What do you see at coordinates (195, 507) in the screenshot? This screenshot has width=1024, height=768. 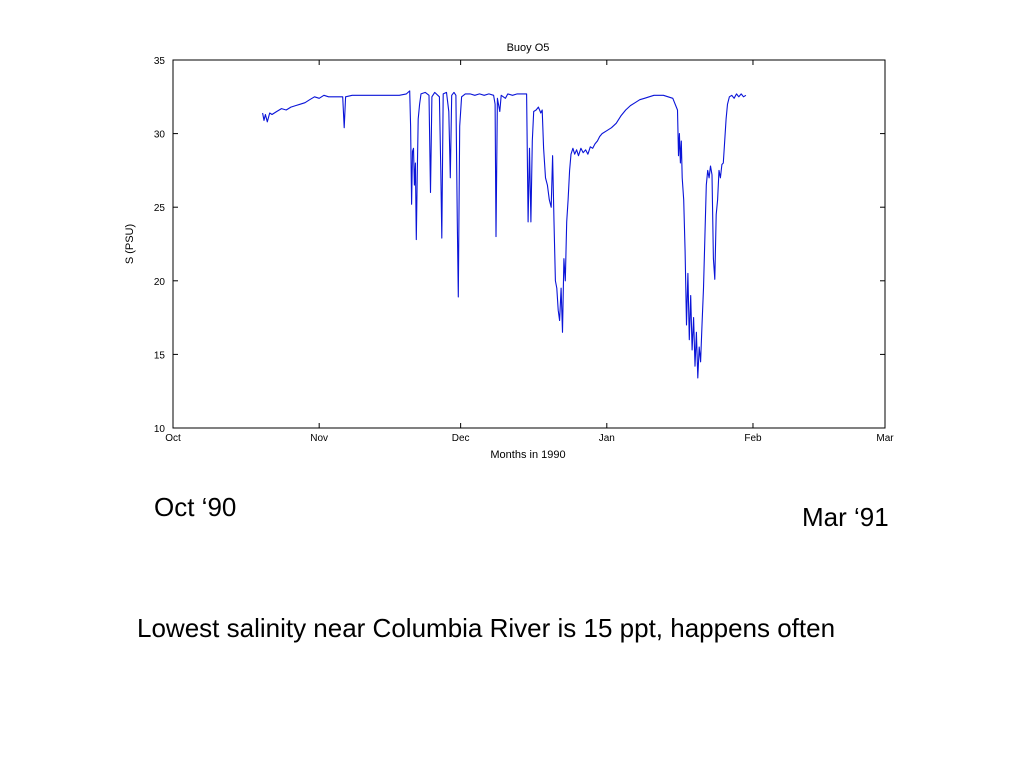 I see `start-date-label: Oct ‘90` at bounding box center [195, 507].